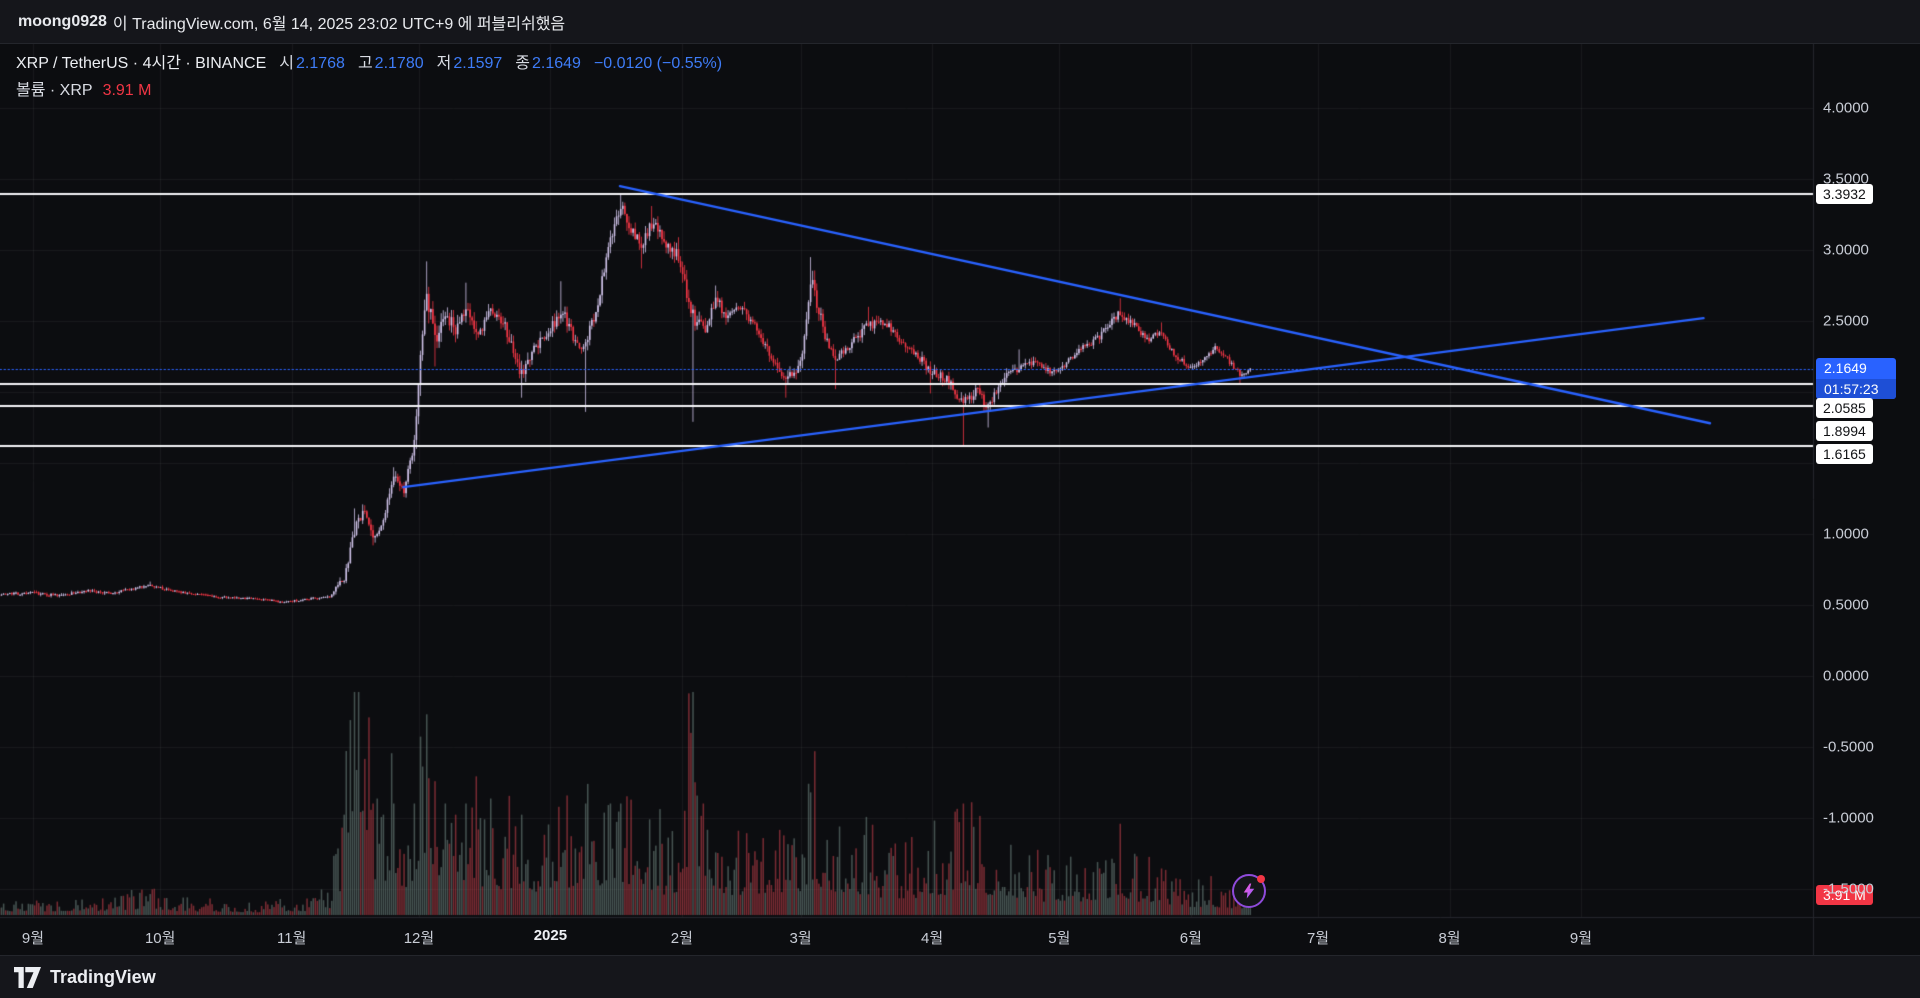  I want to click on y-axis-tick: 0.0000, so click(1846, 676).